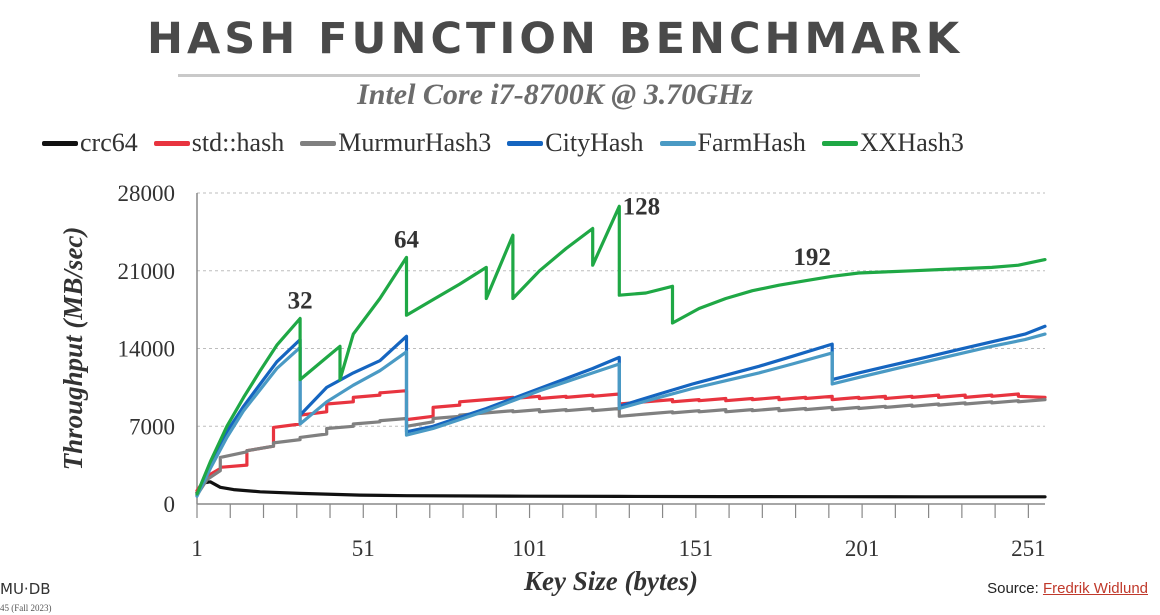 The width and height of the screenshot is (1160, 615). What do you see at coordinates (318, 143) in the screenshot?
I see `legend-swatch-murmurhash3` at bounding box center [318, 143].